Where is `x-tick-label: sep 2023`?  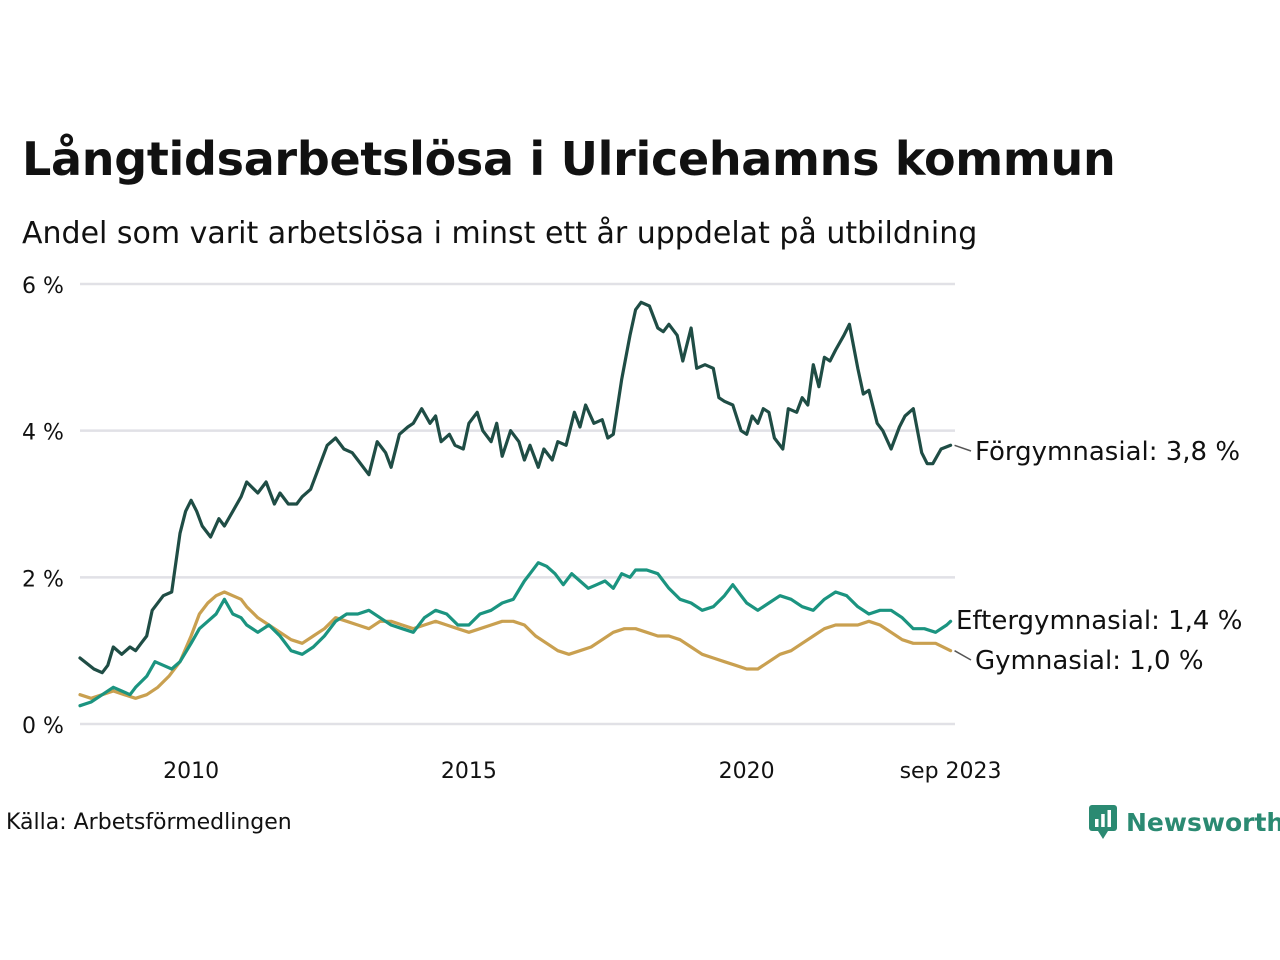
x-tick-label: sep 2023 is located at coordinates (951, 771).